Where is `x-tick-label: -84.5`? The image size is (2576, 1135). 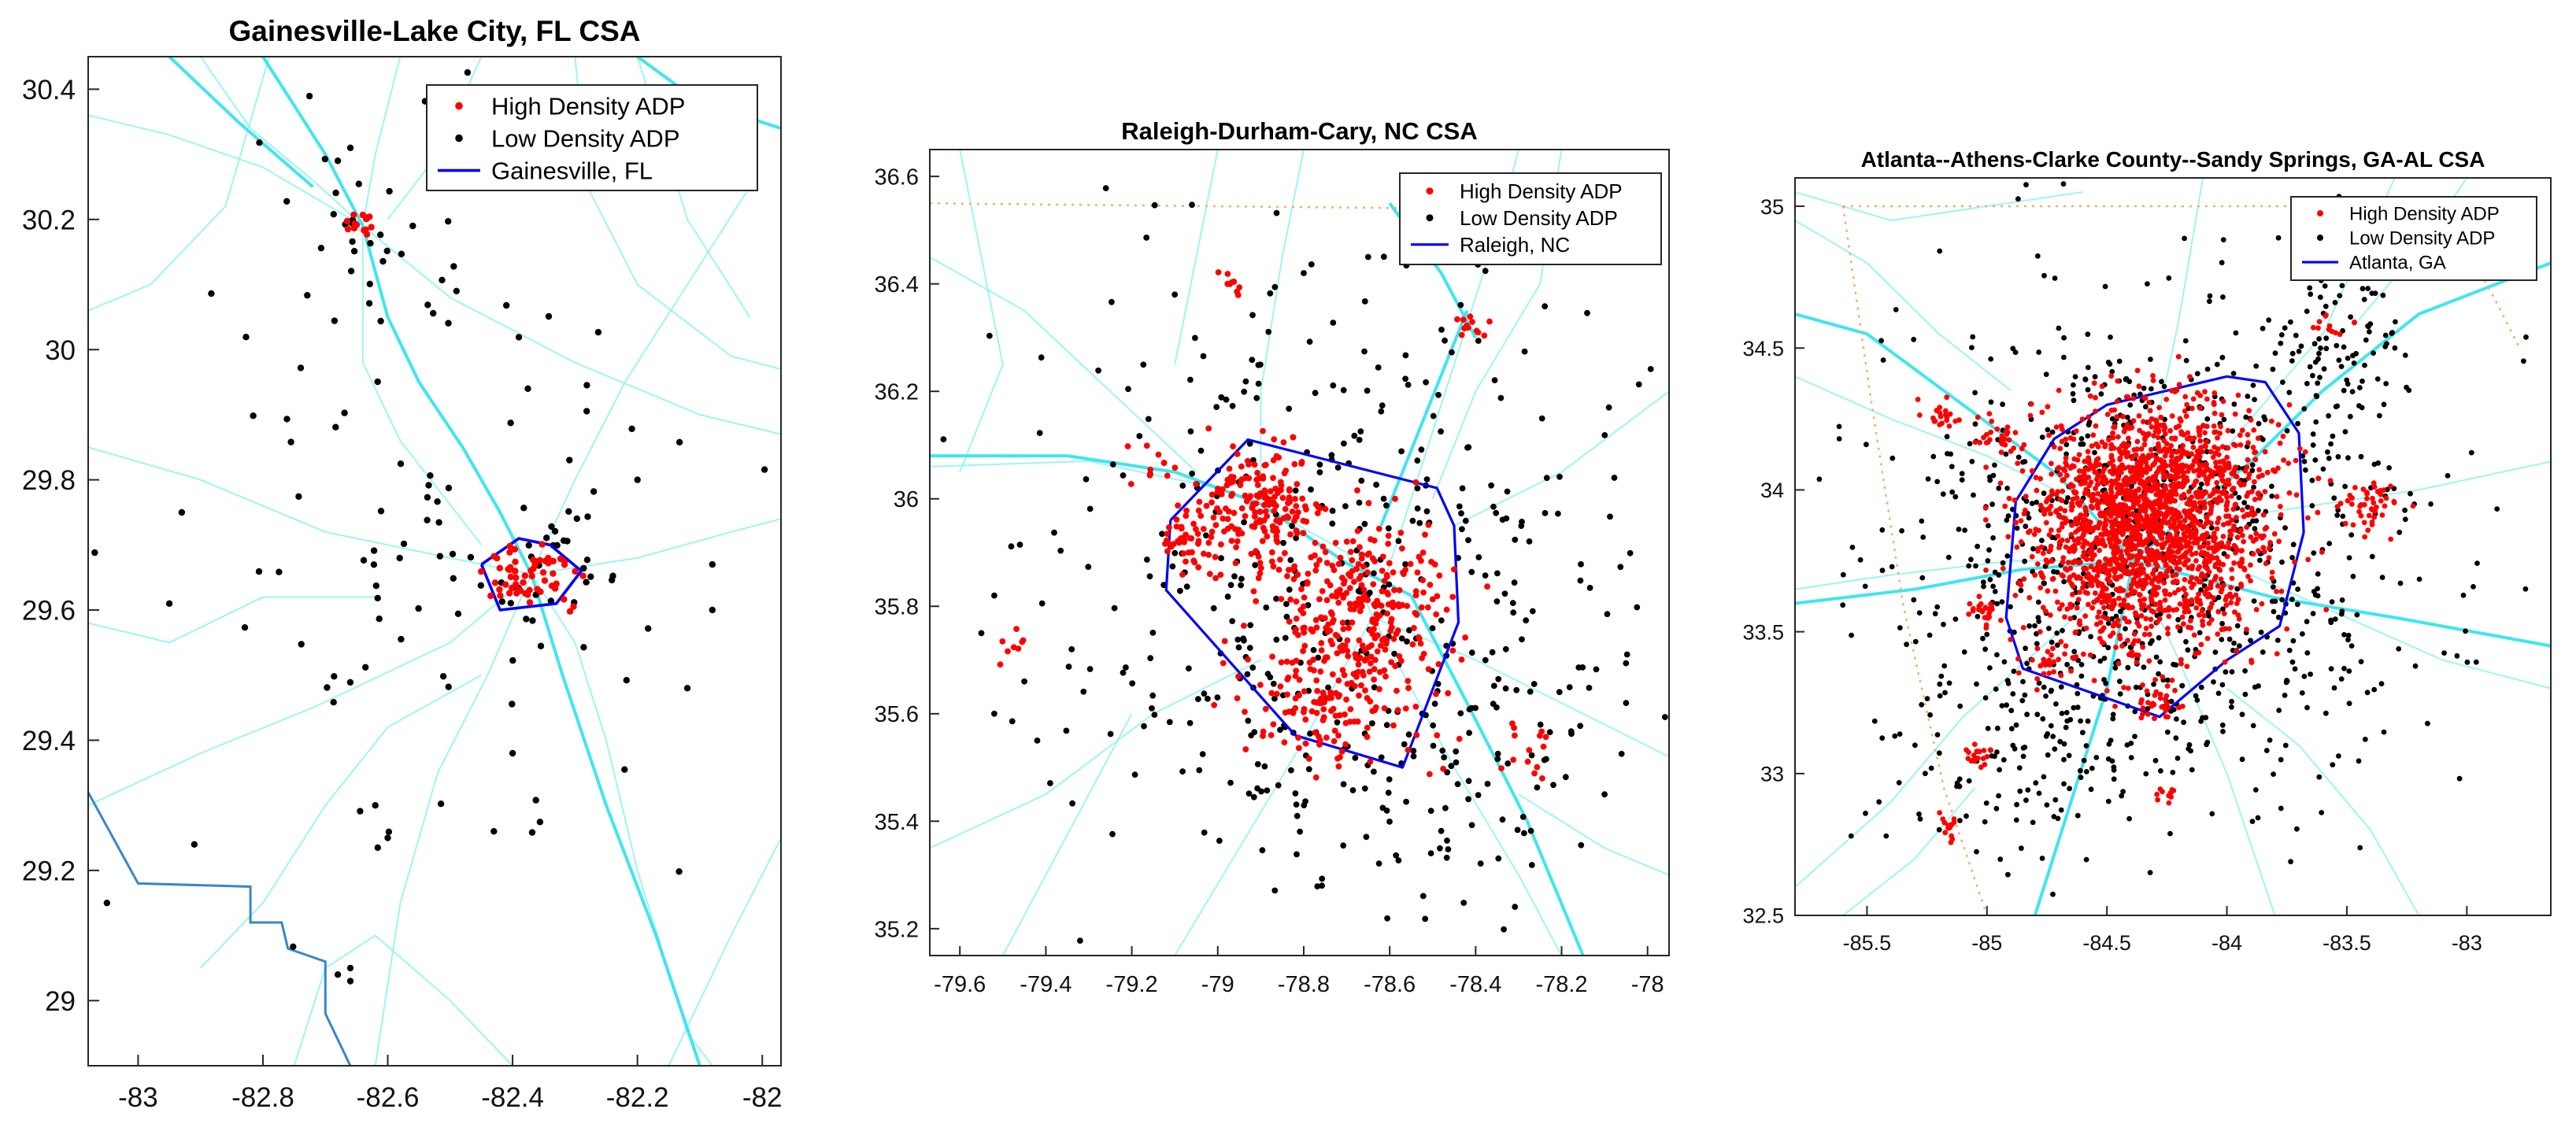 x-tick-label: -84.5 is located at coordinates (2106, 943).